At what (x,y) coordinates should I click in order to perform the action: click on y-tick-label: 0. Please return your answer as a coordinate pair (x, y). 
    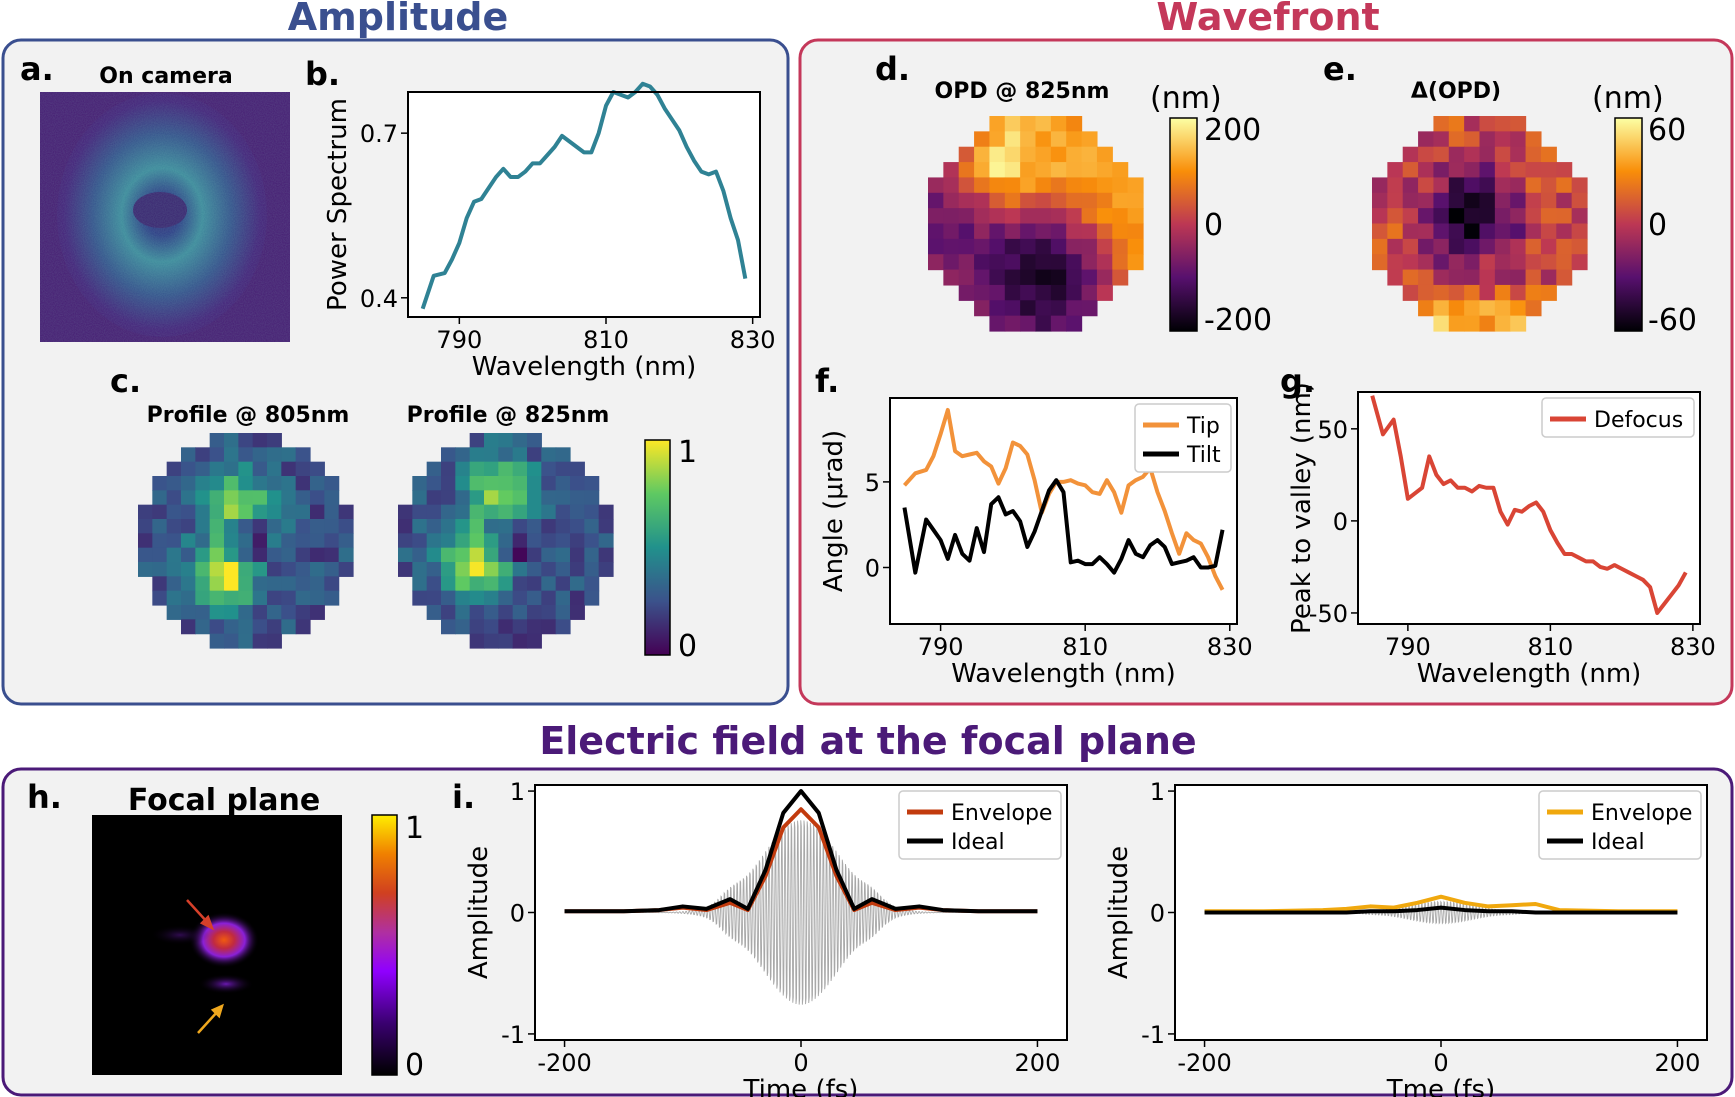
    Looking at the image, I should click on (872, 569).